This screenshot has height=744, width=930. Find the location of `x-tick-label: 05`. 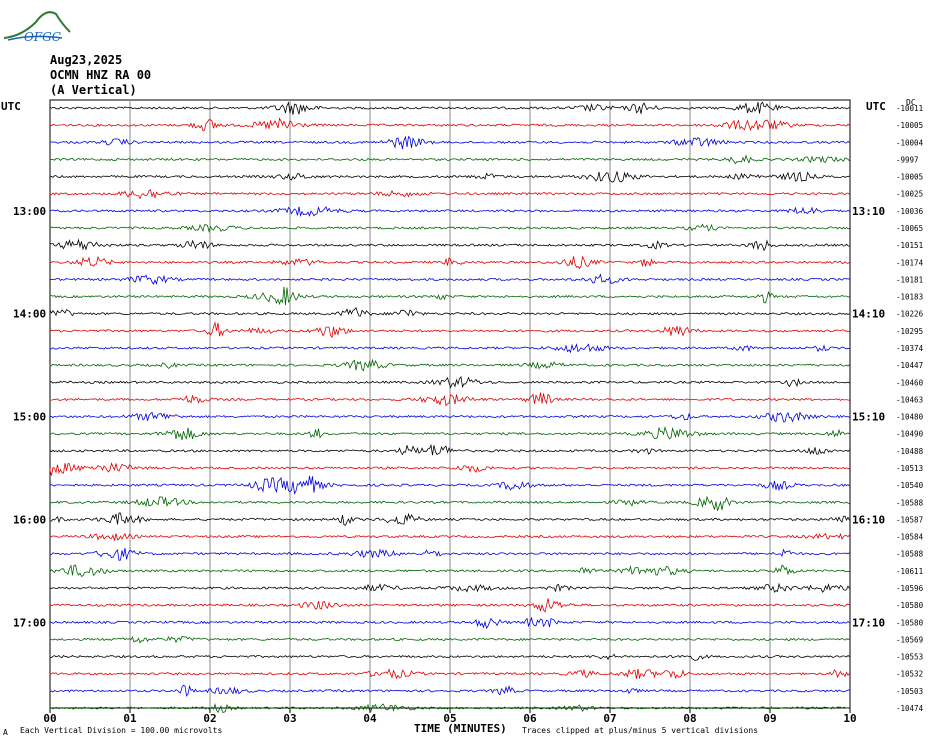

x-tick-label: 05 is located at coordinates (449, 718).